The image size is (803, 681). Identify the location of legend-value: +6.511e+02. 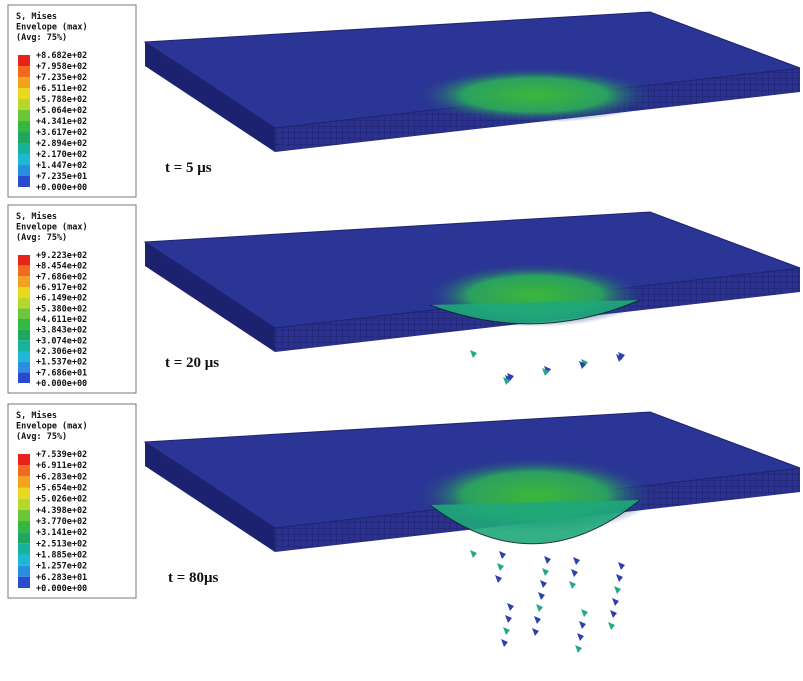
(61, 89).